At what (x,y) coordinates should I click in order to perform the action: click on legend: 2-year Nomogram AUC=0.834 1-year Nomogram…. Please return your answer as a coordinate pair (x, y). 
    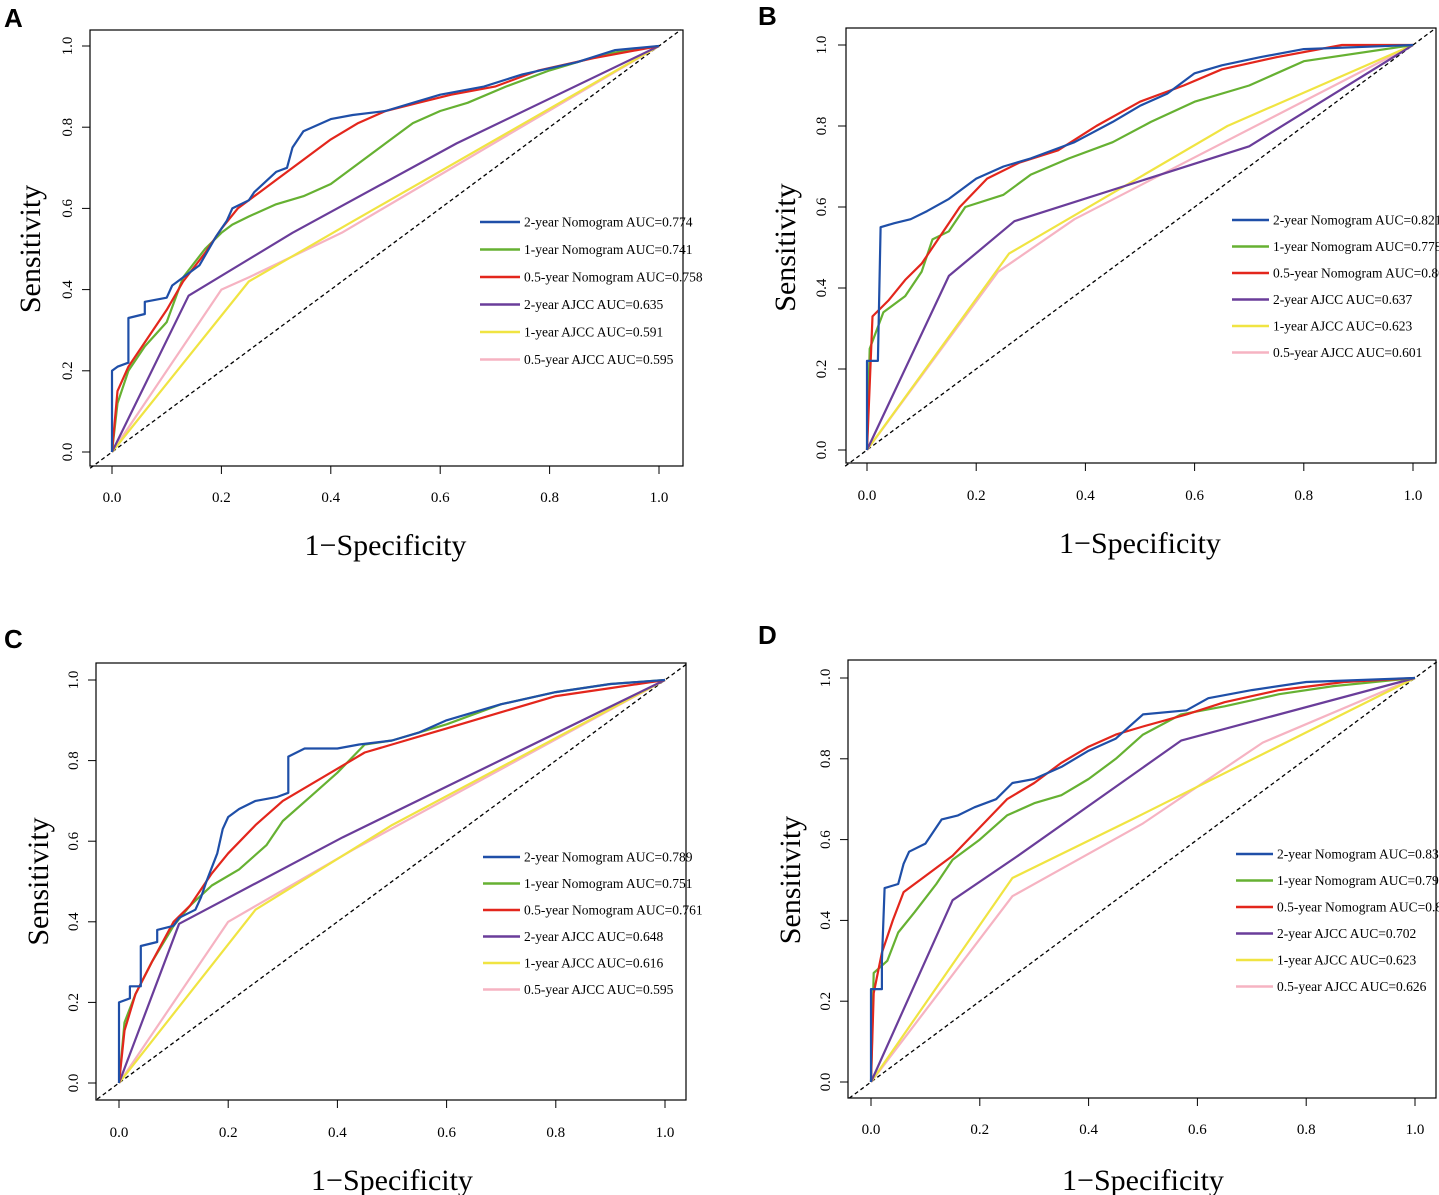
    Looking at the image, I should click on (1337, 920).